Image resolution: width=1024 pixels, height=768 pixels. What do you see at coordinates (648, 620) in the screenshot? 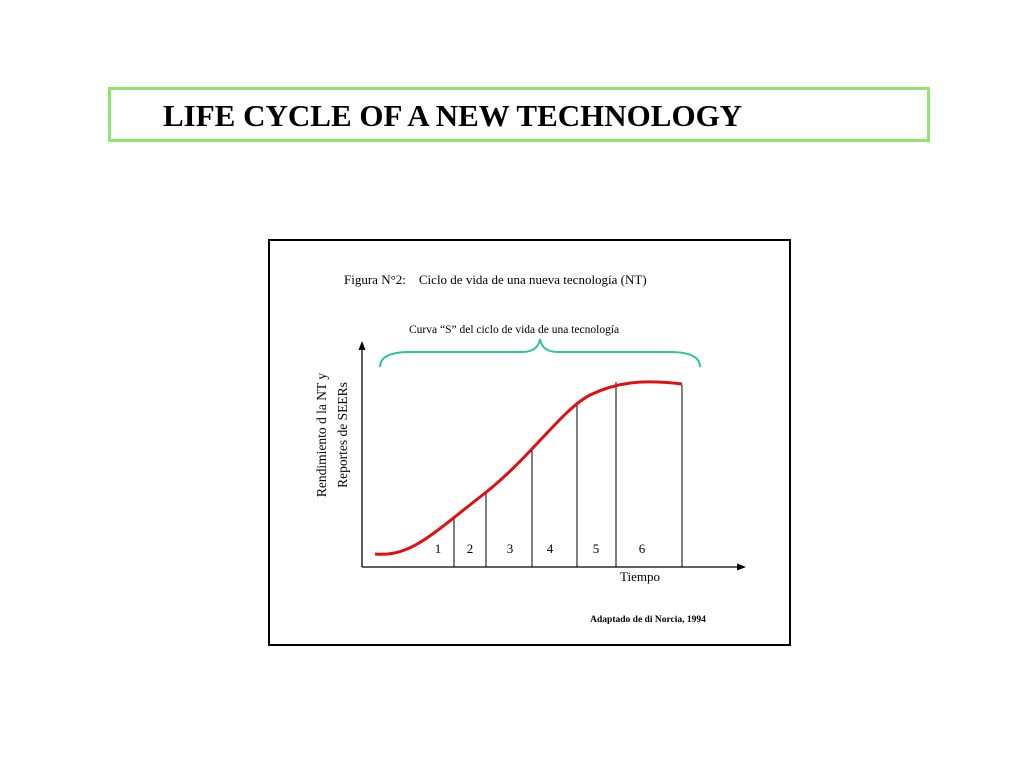
I see `source-note: Adaptado de di Norcia, 1994` at bounding box center [648, 620].